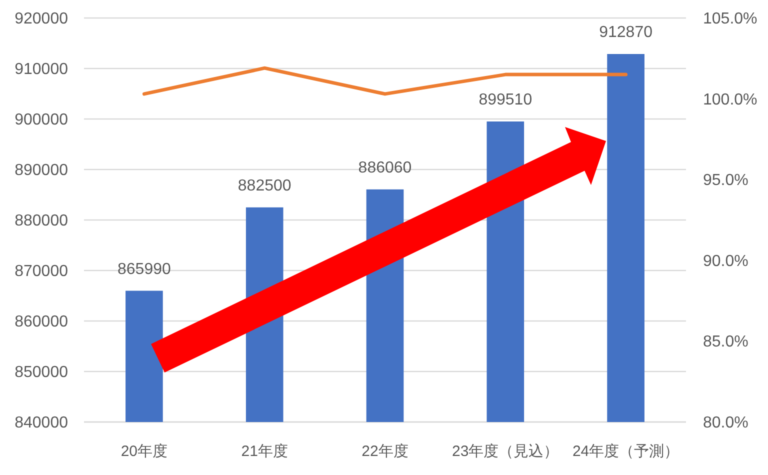 Image resolution: width=768 pixels, height=475 pixels. Describe the element at coordinates (505, 99) in the screenshot. I see `data-label: 899510` at that location.